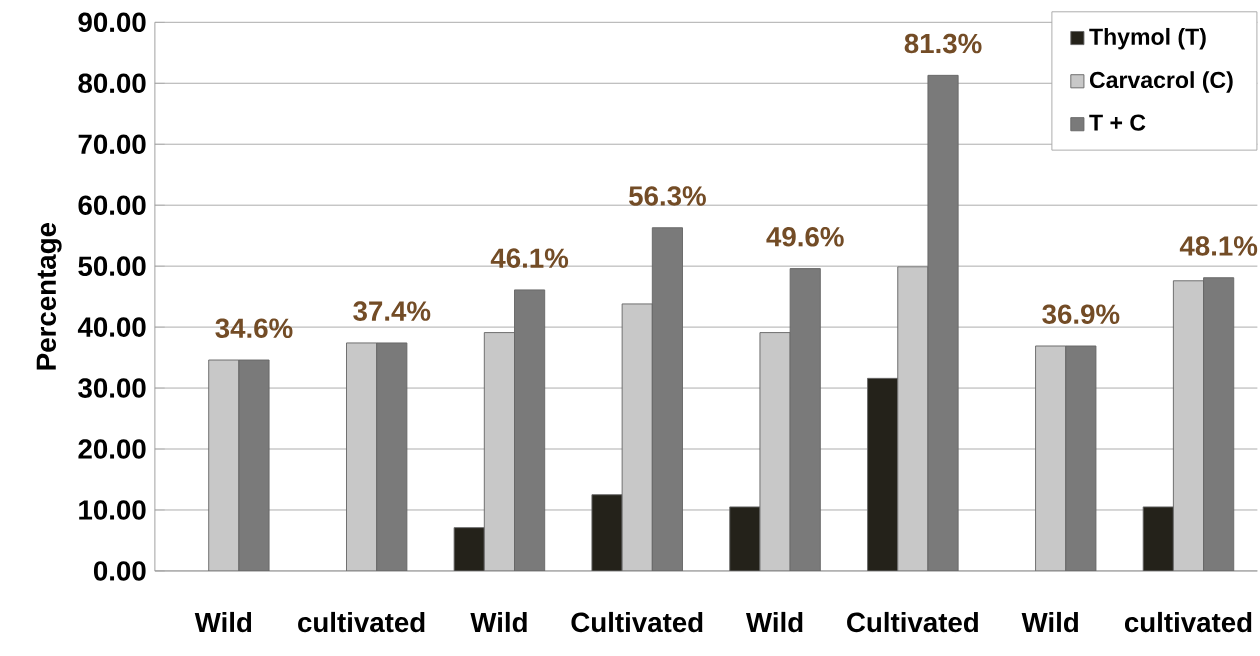  What do you see at coordinates (111, 327) in the screenshot?
I see `y-tick-label: 40.00` at bounding box center [111, 327].